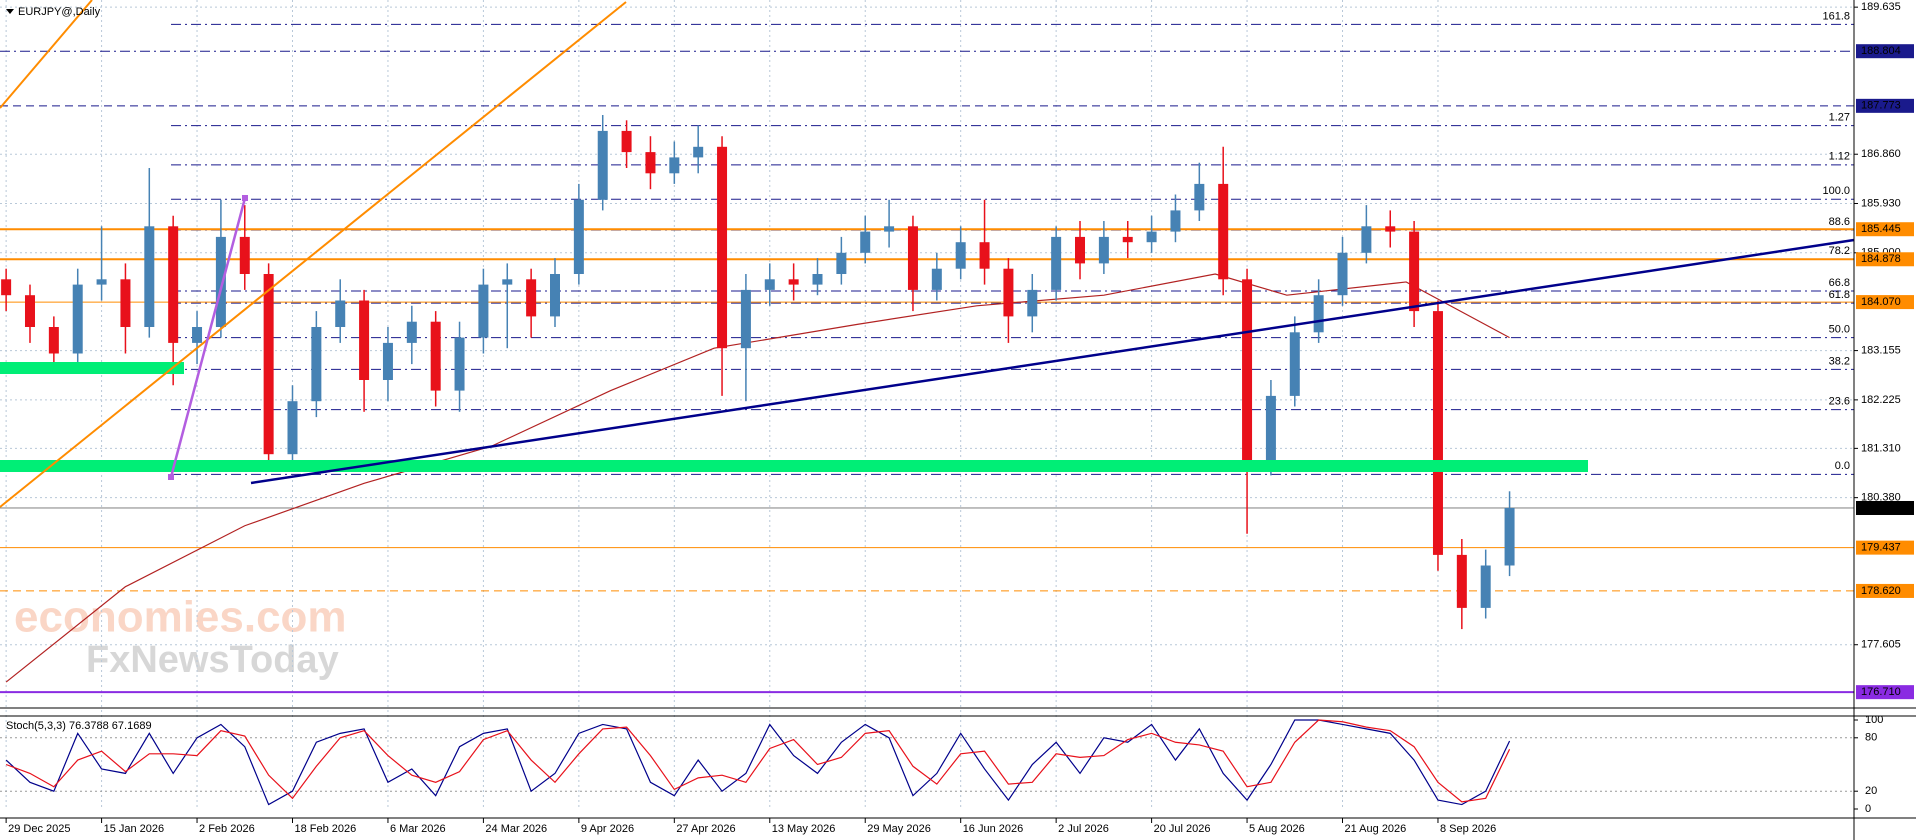 Image resolution: width=1916 pixels, height=840 pixels. Describe the element at coordinates (1881, 548) in the screenshot. I see `price-box-label: 179.437` at that location.